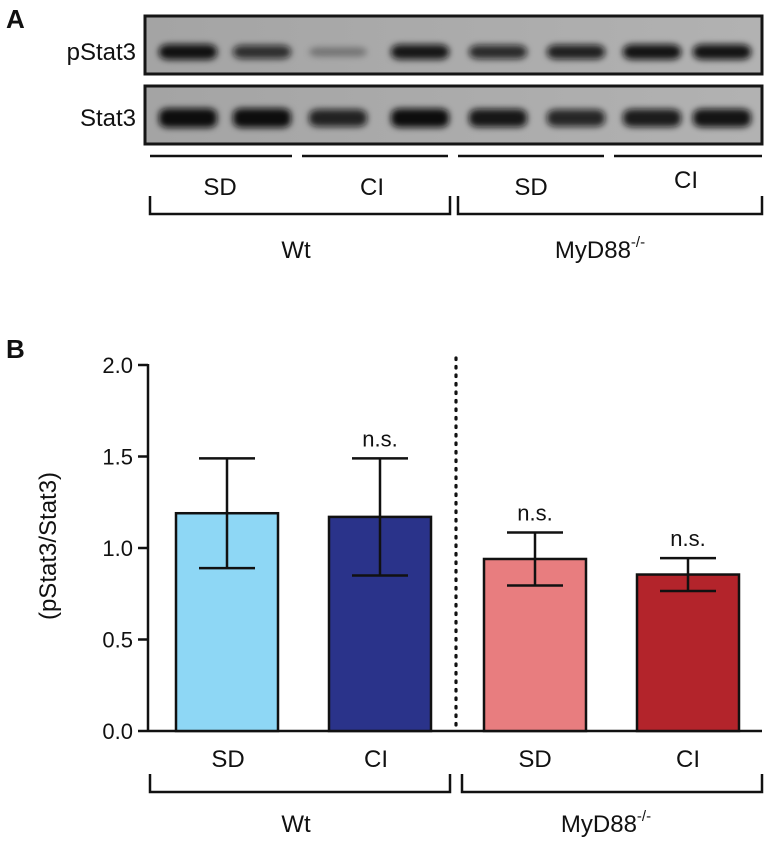  Describe the element at coordinates (117, 731) in the screenshot. I see `y-tick-label: 0.0` at that location.